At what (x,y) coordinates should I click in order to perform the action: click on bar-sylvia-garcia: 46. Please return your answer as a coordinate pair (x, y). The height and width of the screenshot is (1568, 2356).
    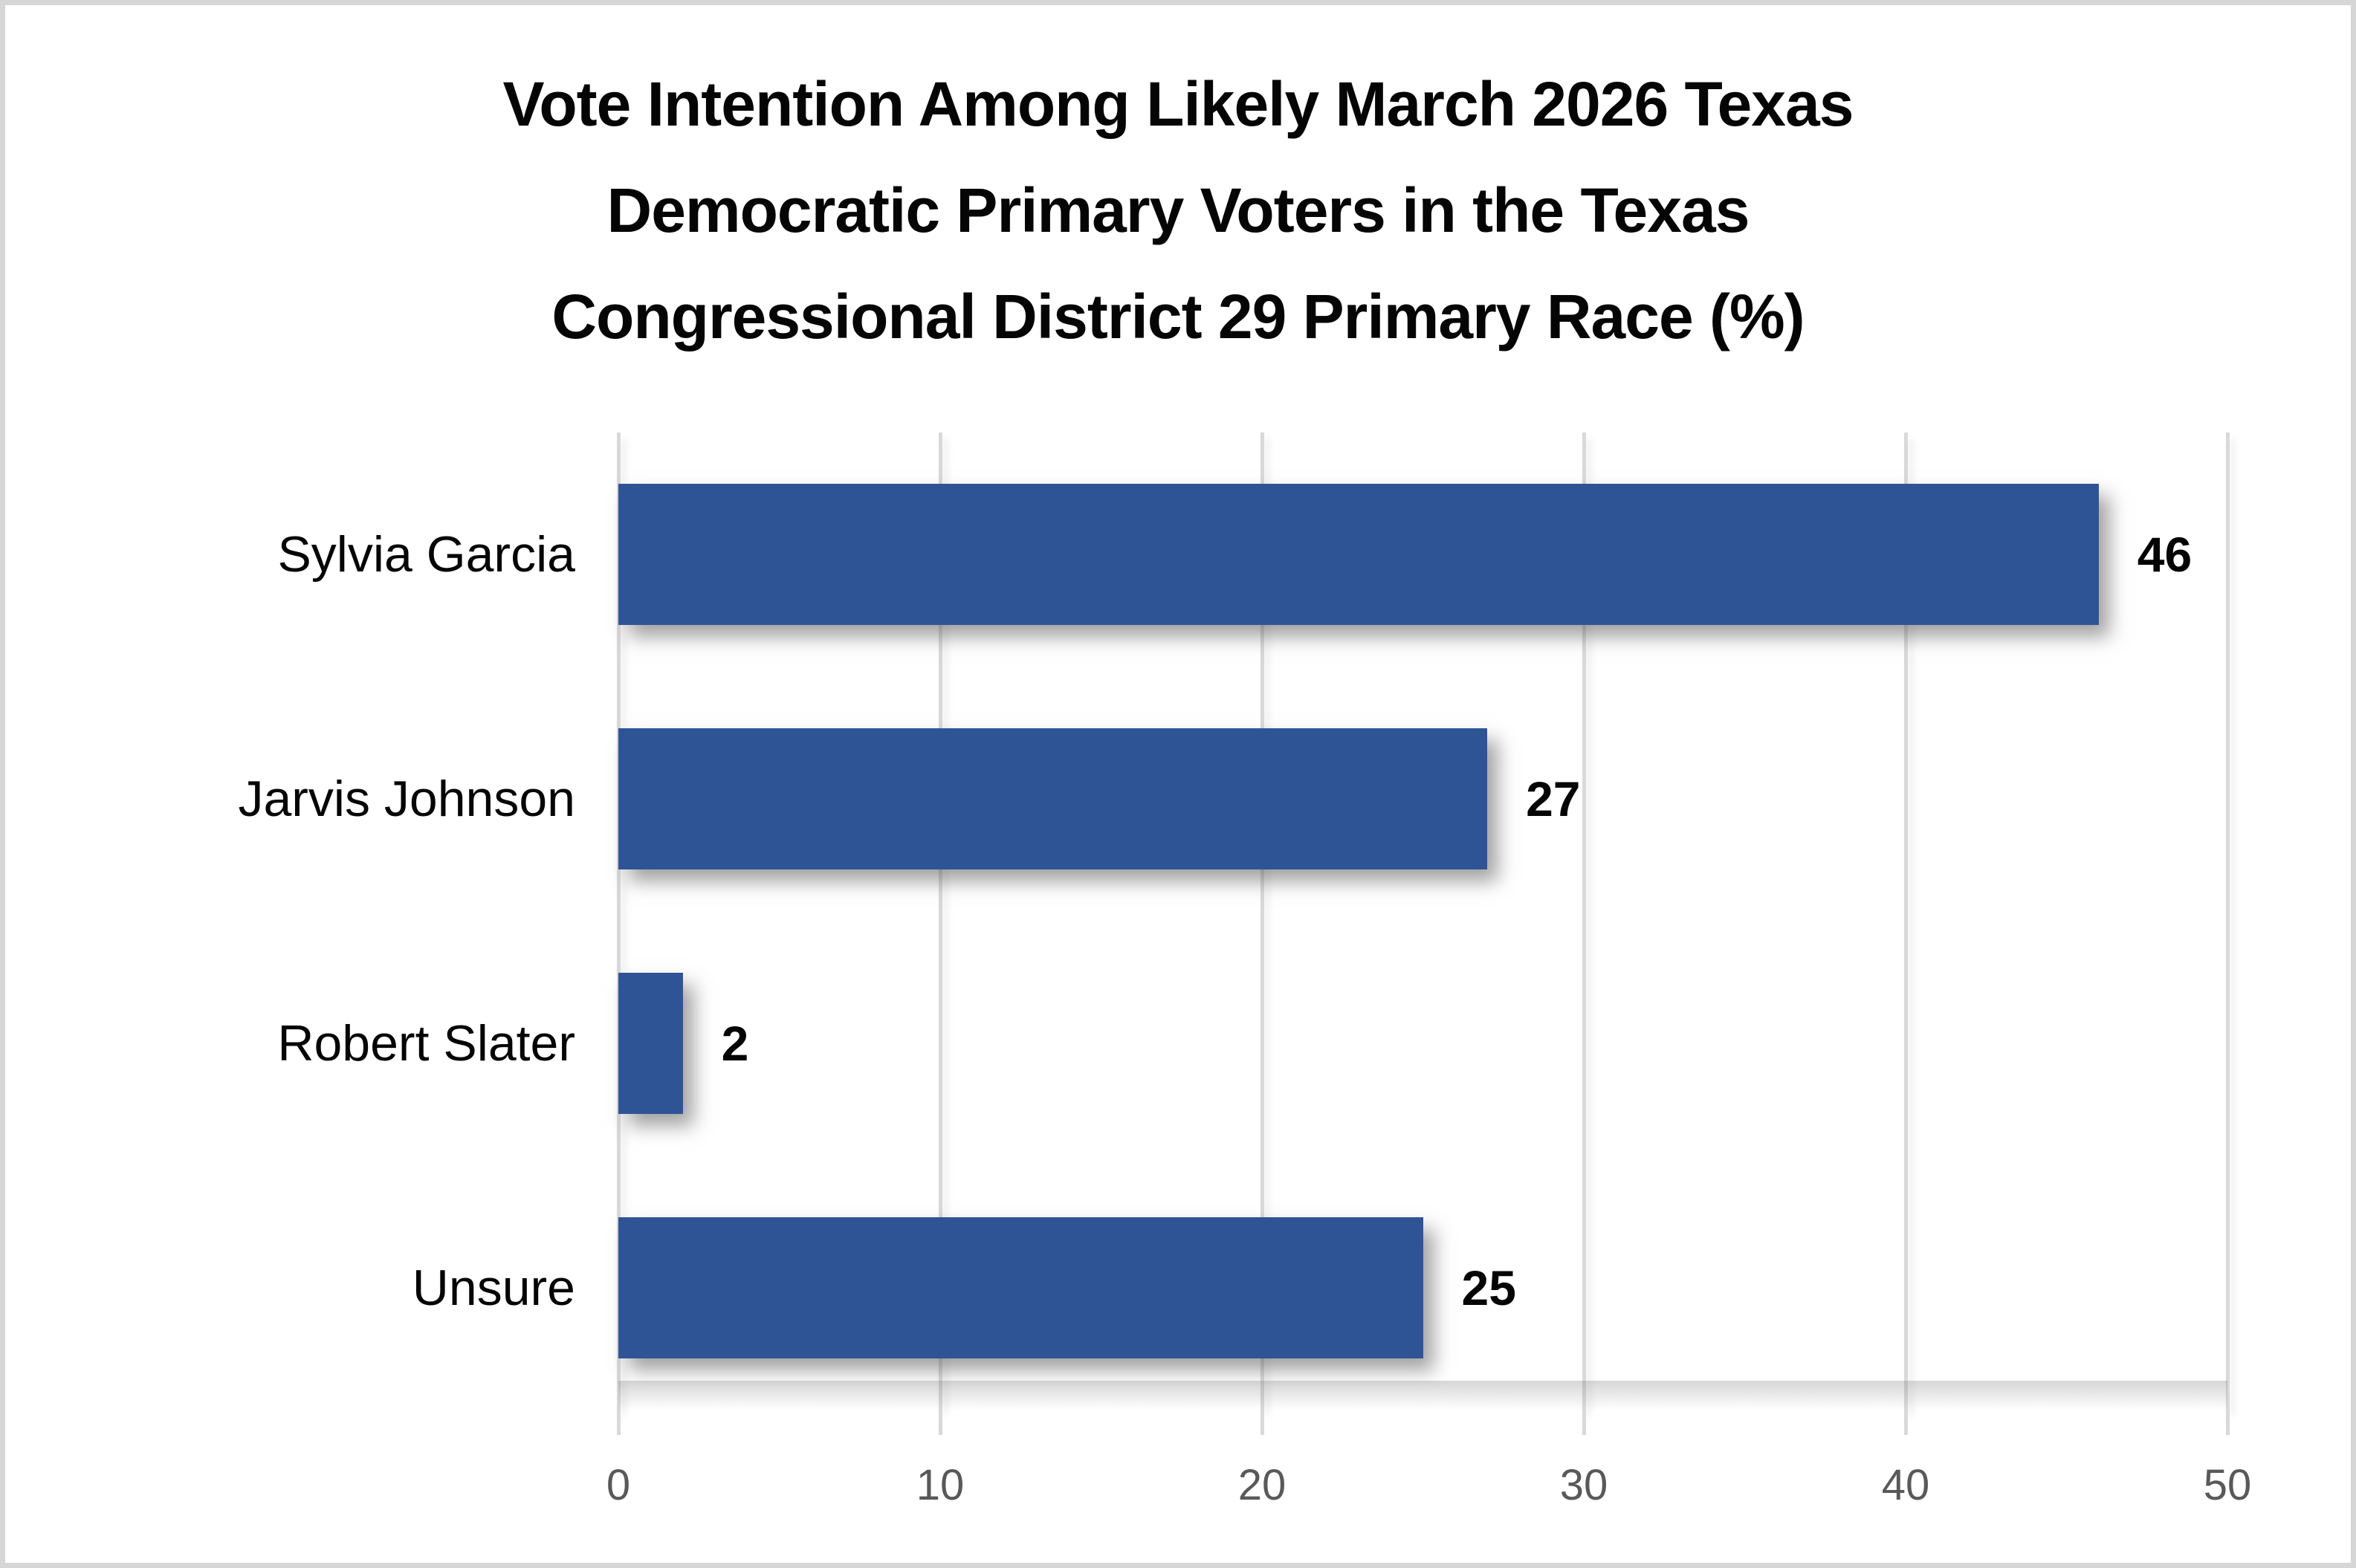
    Looking at the image, I should click on (1405, 555).